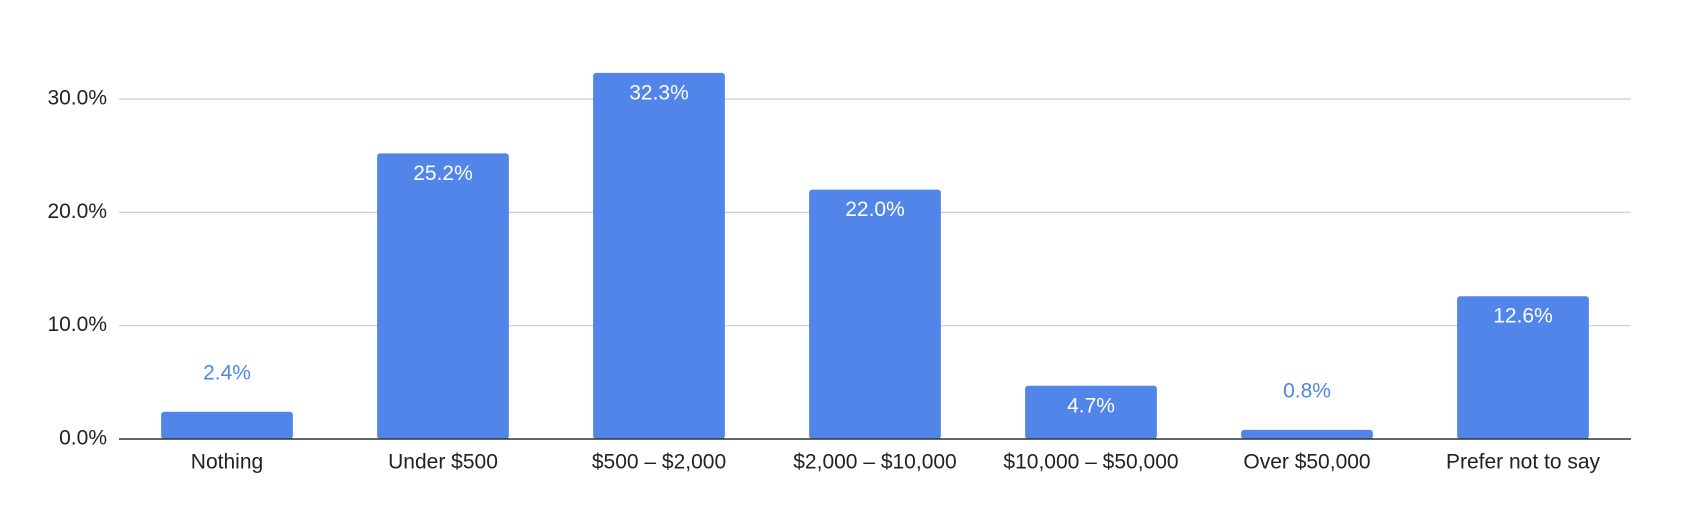 This screenshot has height=522, width=1684. I want to click on y-tick-label: 30.0%, so click(77, 98).